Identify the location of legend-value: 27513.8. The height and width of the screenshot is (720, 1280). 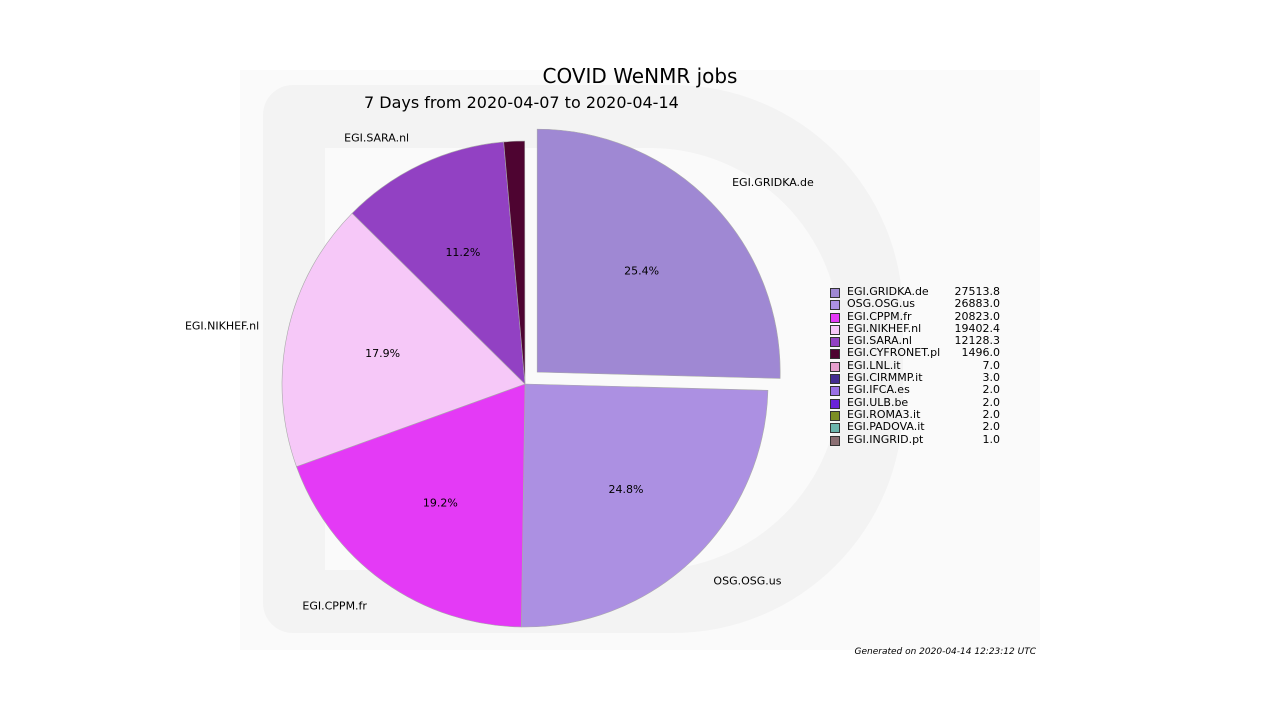
(977, 291).